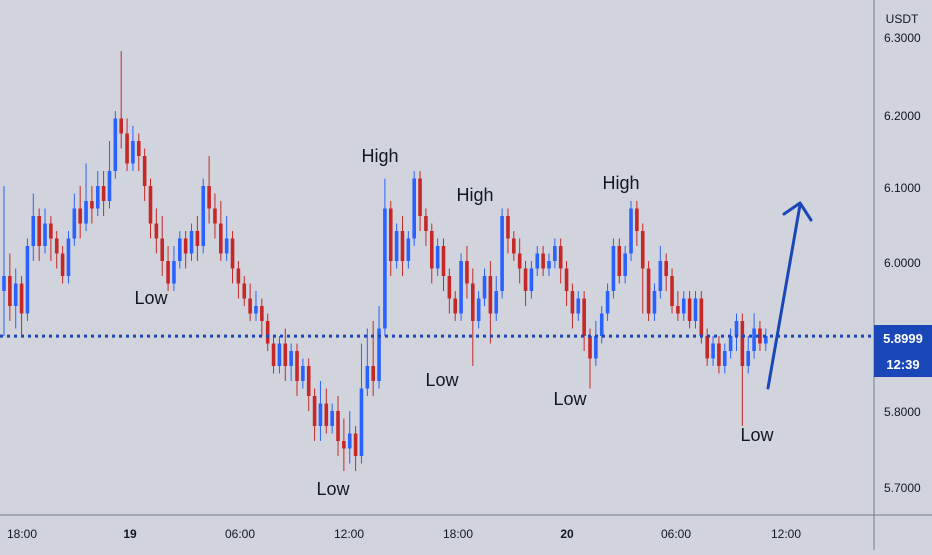  Describe the element at coordinates (333, 489) in the screenshot. I see `annotation-low-3: Low` at that location.